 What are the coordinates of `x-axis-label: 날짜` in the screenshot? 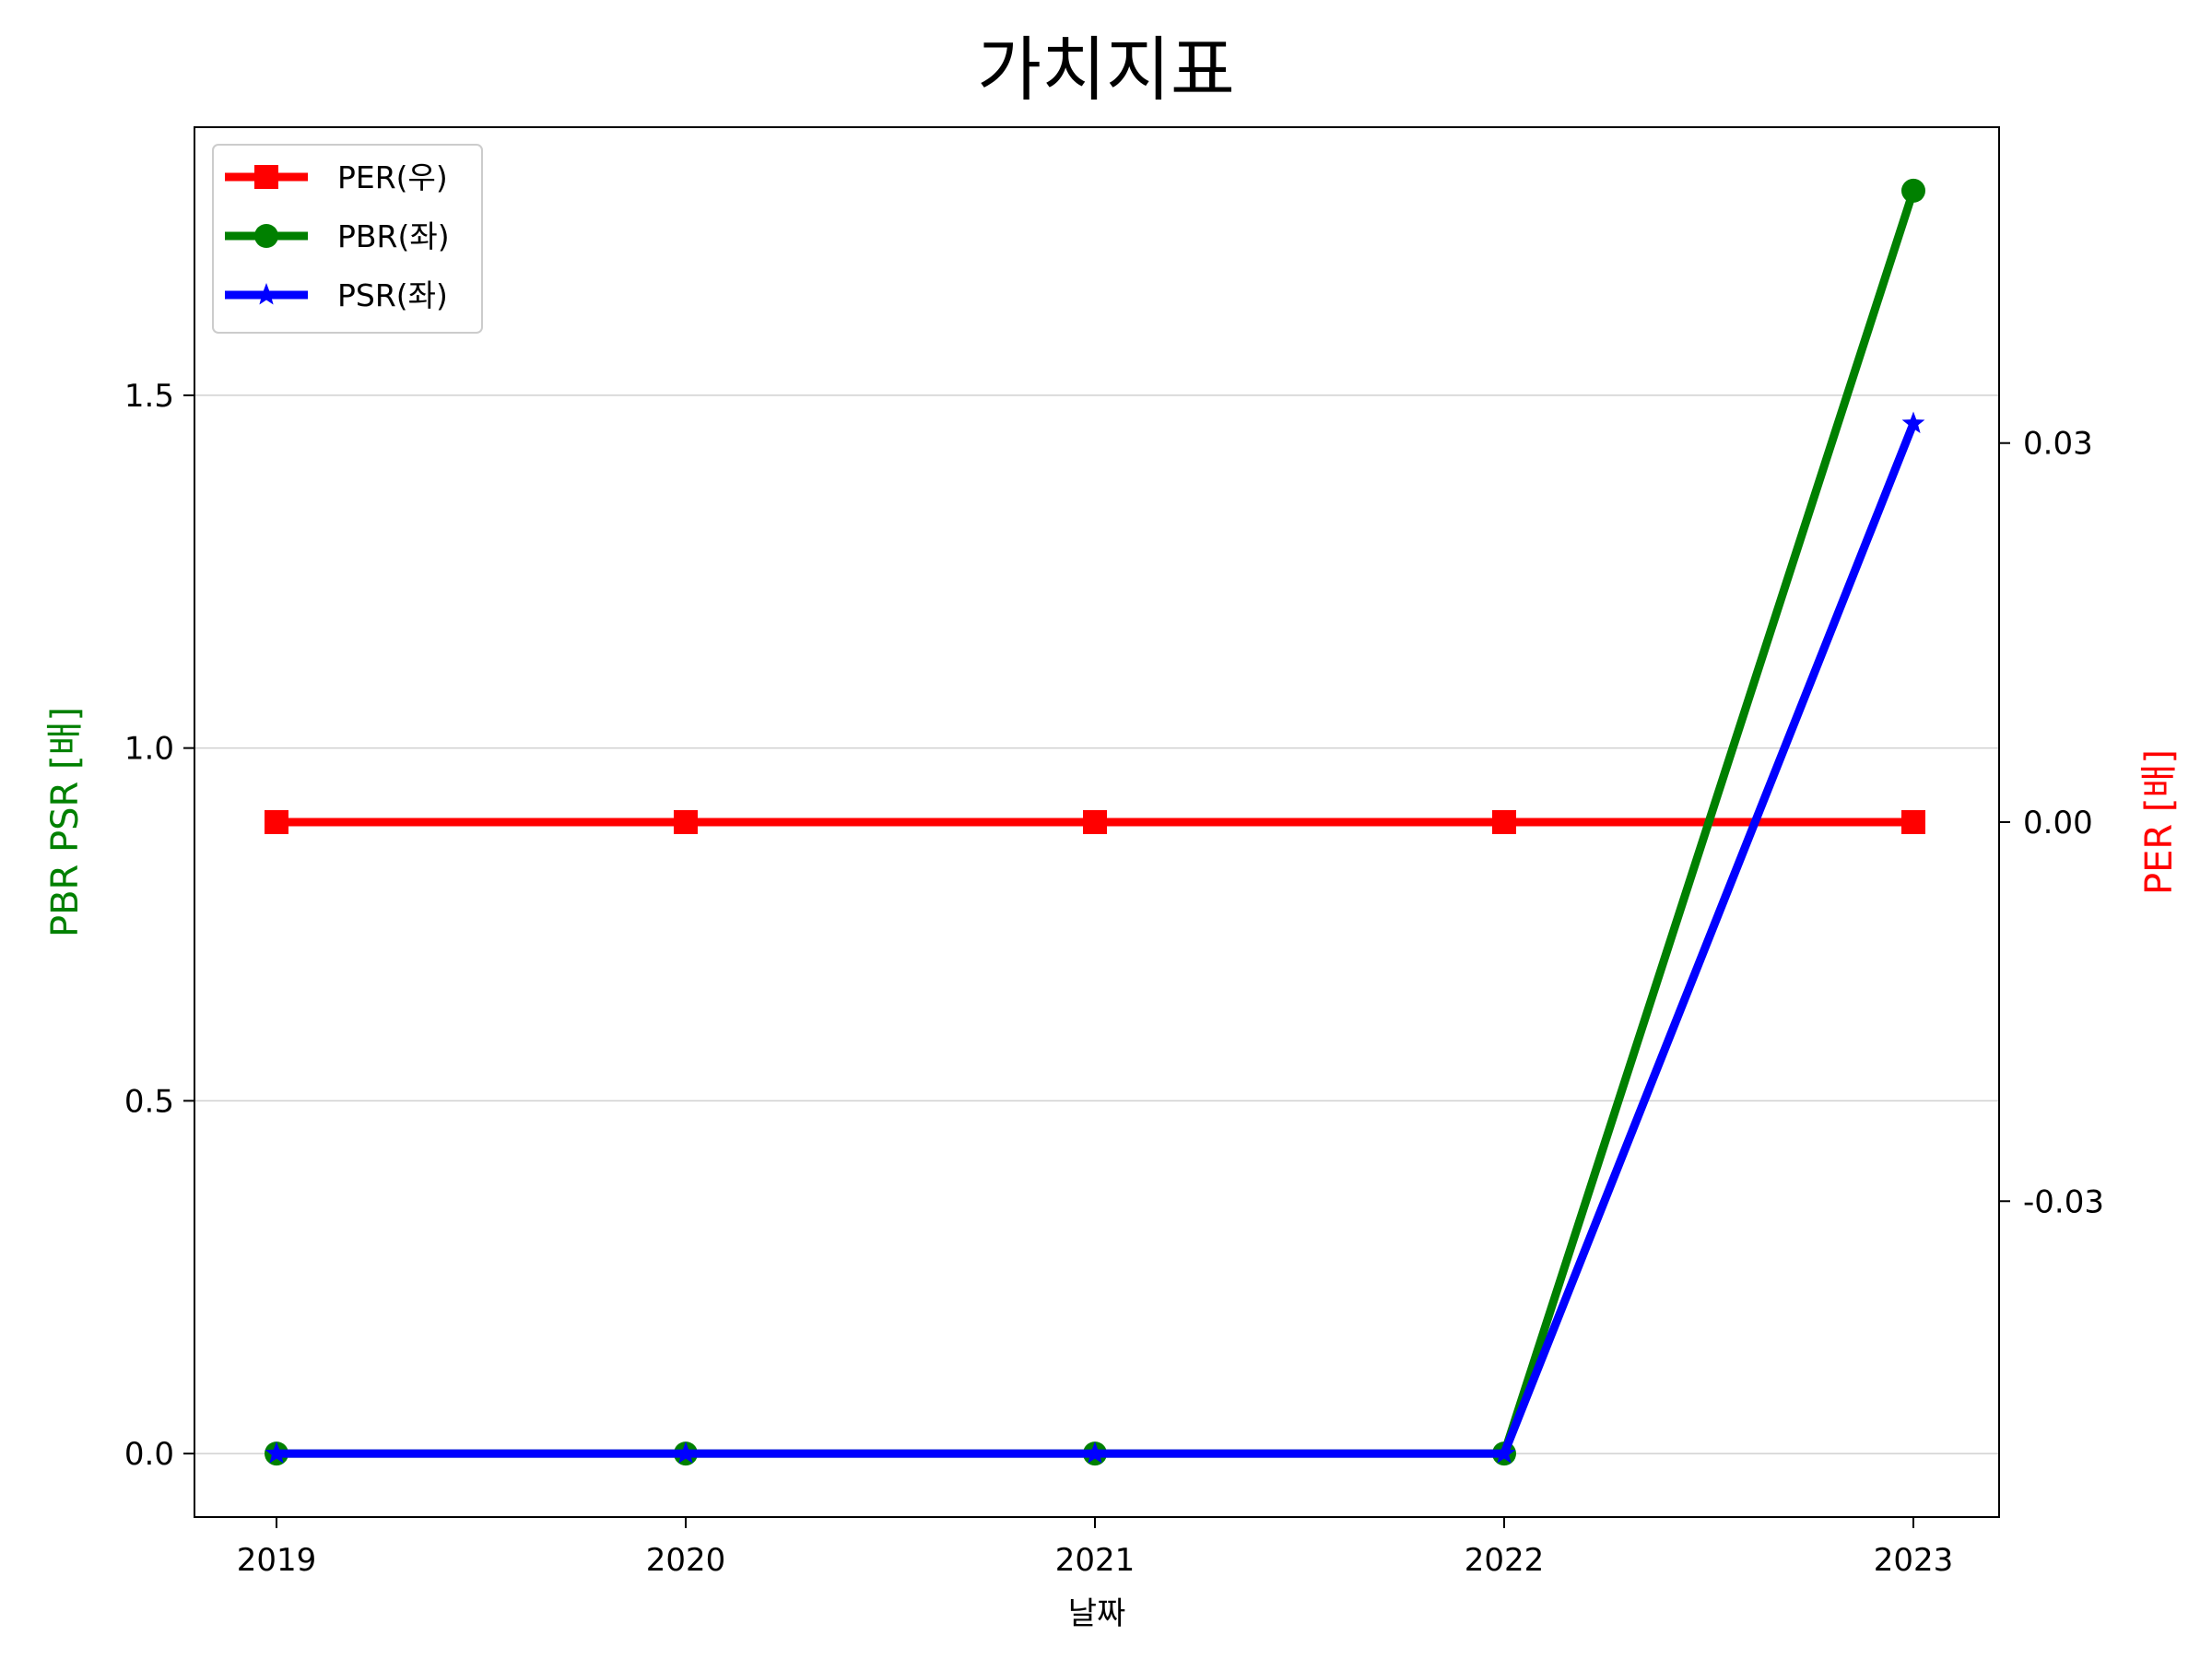 It's located at (1097, 1613).